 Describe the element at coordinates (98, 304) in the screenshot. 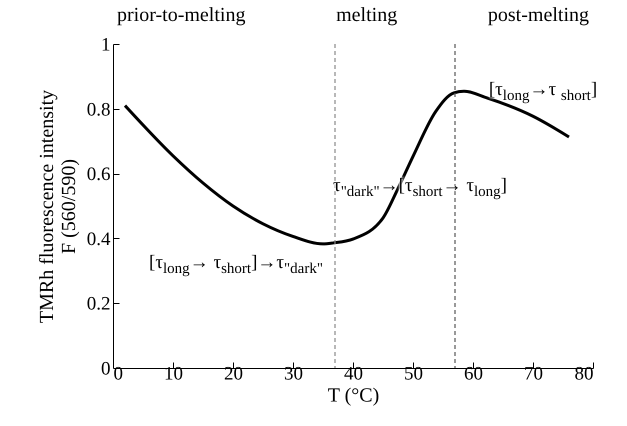

I see `y-tick-label: 0.2` at that location.